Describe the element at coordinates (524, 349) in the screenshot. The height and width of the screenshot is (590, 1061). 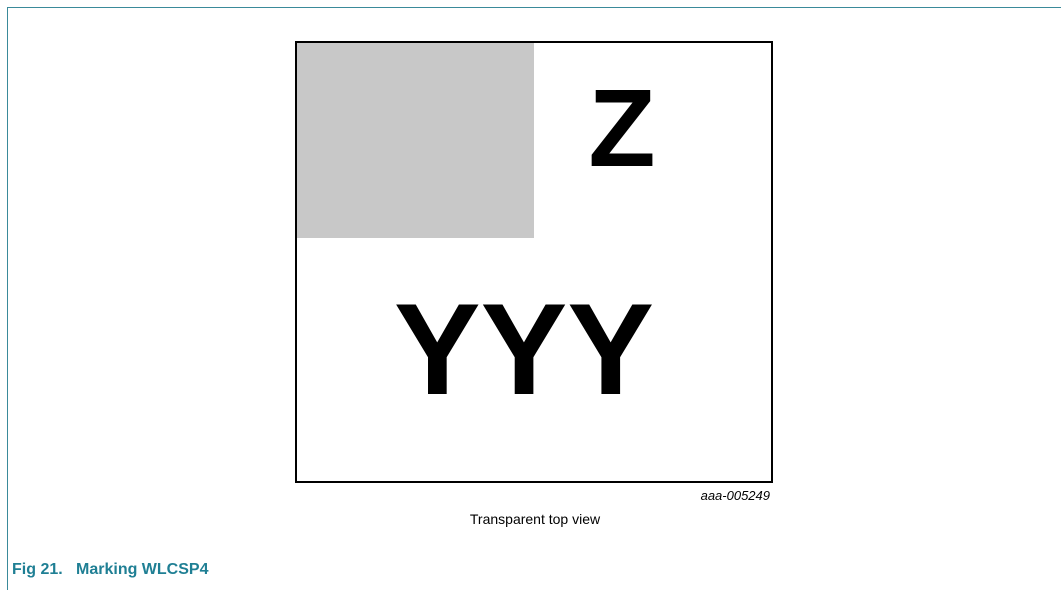
I see `marking-yyy: YYY` at that location.